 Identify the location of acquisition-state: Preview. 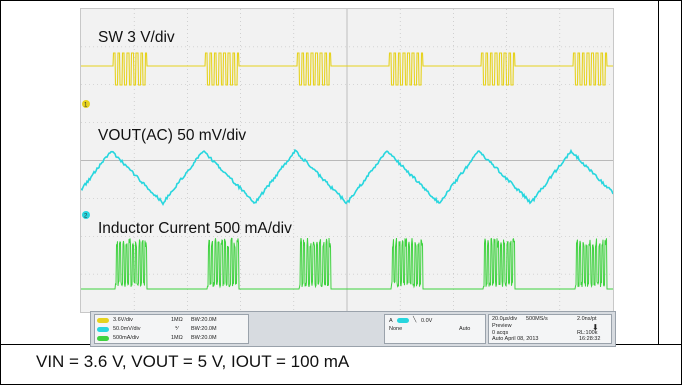
(502, 326).